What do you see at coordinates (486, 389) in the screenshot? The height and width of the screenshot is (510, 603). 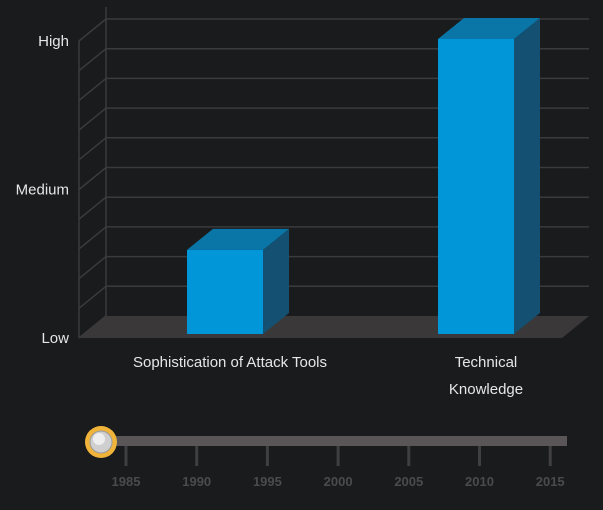 I see `x-tick-label: Knowledge` at bounding box center [486, 389].